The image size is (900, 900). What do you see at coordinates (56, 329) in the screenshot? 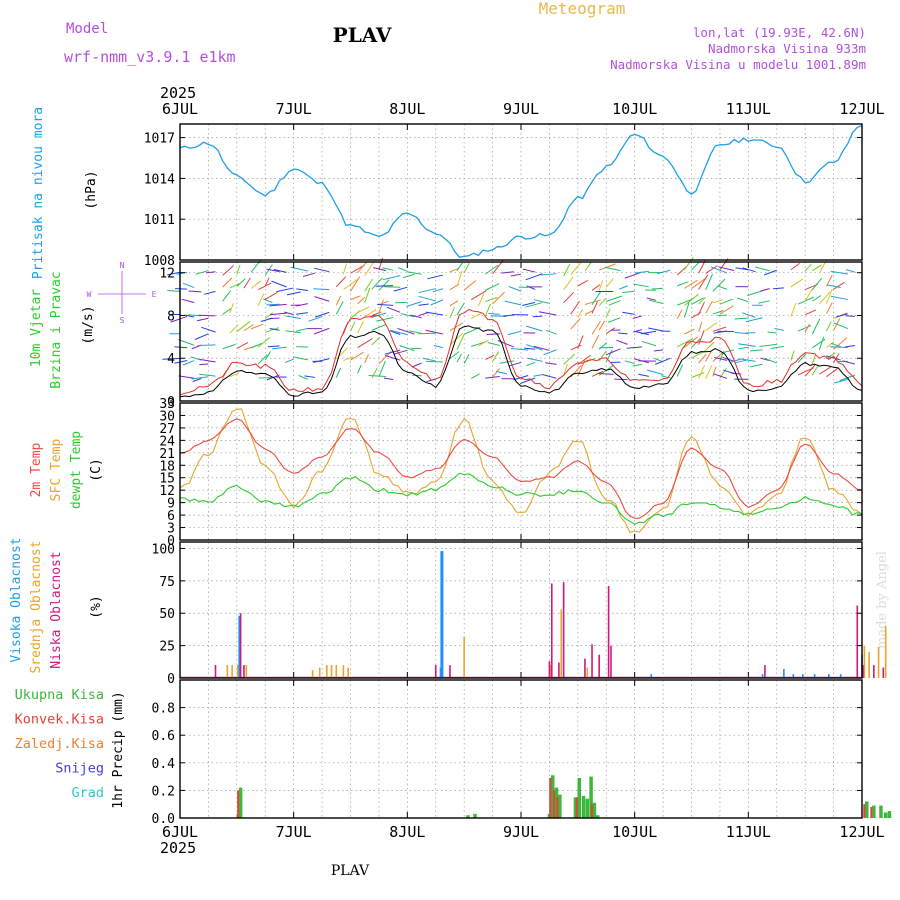
I see `wind-label-2: Brzina i Pravac` at bounding box center [56, 329].